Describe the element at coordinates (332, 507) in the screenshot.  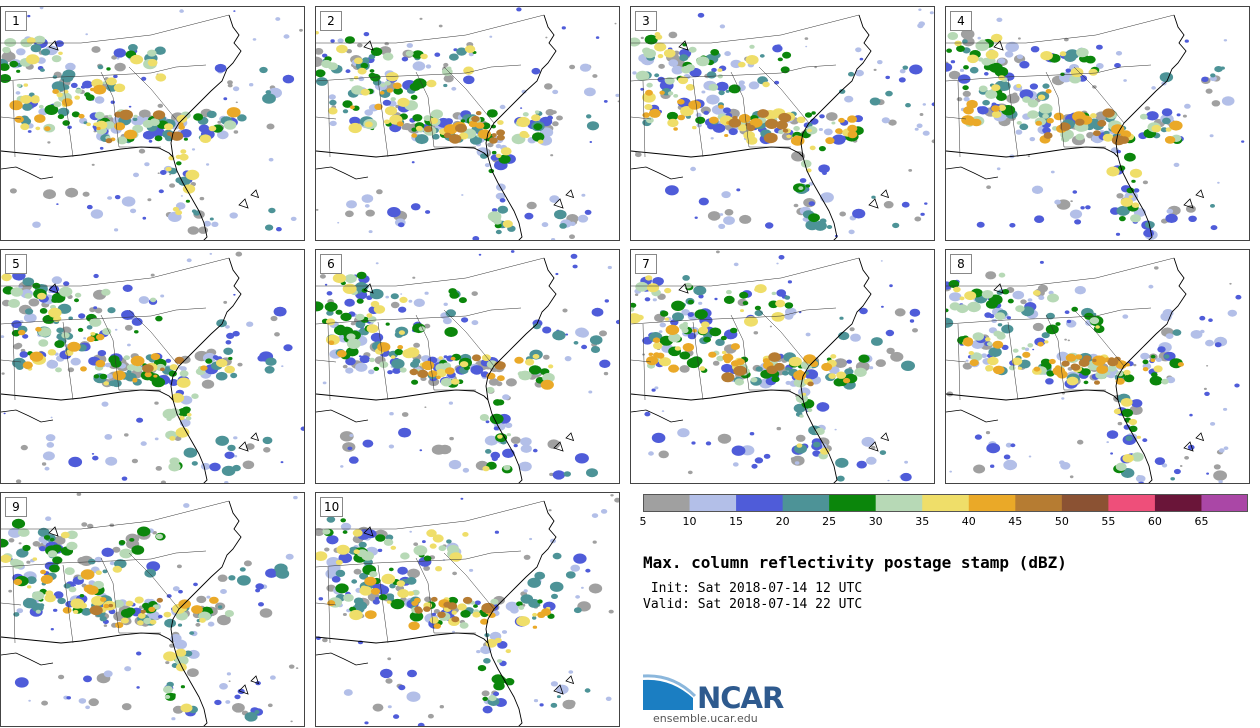
I see `member-number-label: 10` at that location.